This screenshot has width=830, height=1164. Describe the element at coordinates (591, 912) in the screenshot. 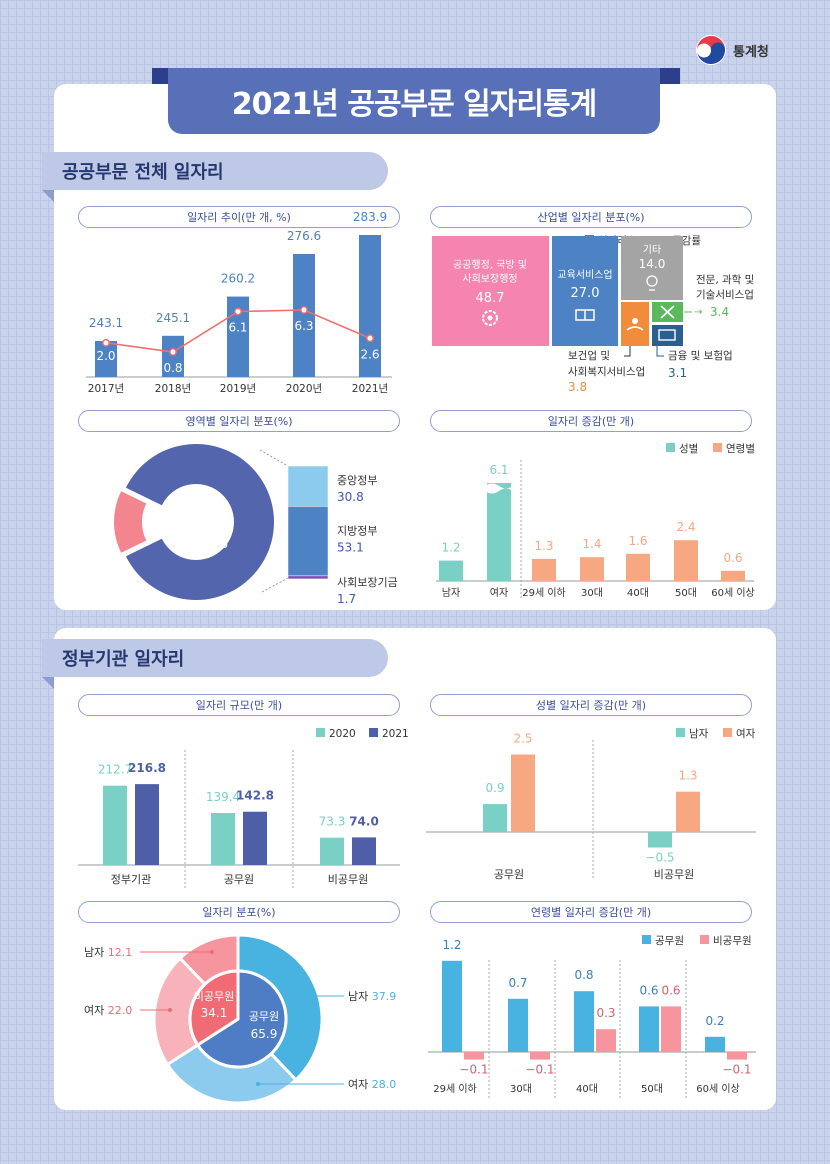

I see `chart-title-gov-age: 연령별 일자리 증감(만 개)` at that location.